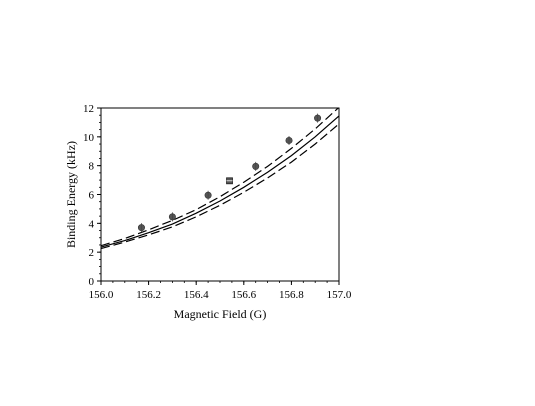  What do you see at coordinates (196, 295) in the screenshot?
I see `x-tick-label: 156.4` at bounding box center [196, 295].